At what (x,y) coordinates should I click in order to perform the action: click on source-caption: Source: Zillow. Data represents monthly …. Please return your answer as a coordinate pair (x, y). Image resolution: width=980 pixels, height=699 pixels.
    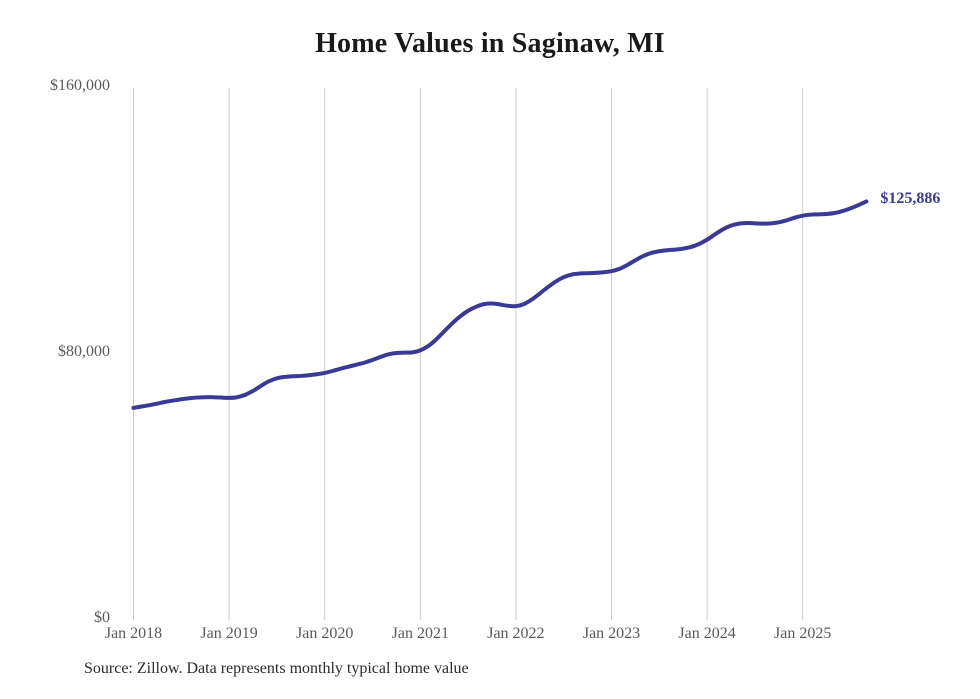
    Looking at the image, I should click on (276, 668).